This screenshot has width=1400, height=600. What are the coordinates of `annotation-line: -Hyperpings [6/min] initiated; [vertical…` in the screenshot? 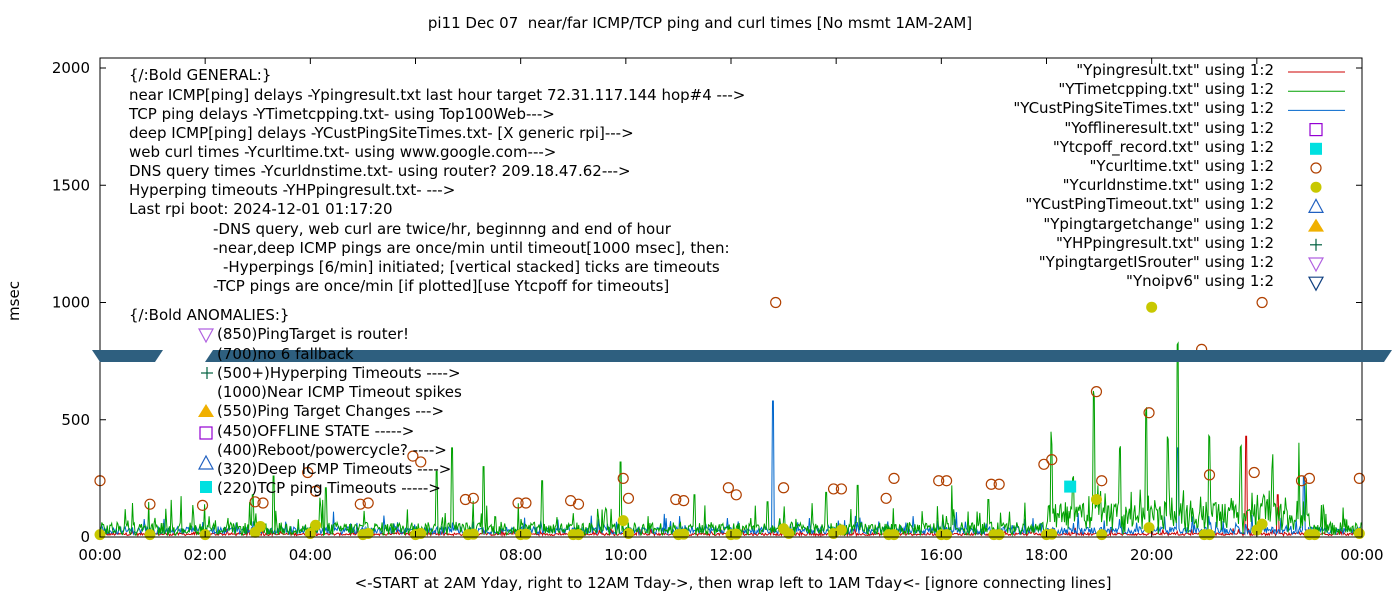 It's located at (471, 267).